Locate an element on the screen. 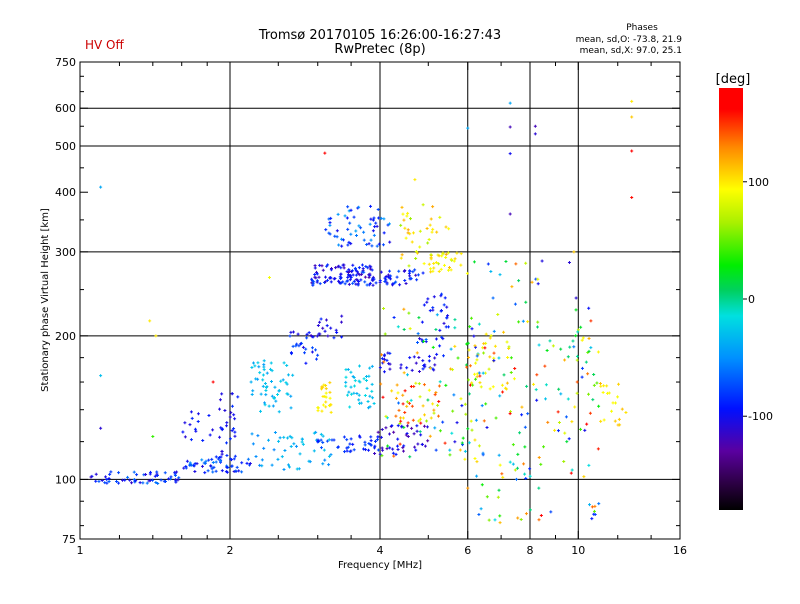 This screenshot has width=800, height=604. x-tick-labels: 1 2 4 6 8 10 16 is located at coordinates (382, 550).